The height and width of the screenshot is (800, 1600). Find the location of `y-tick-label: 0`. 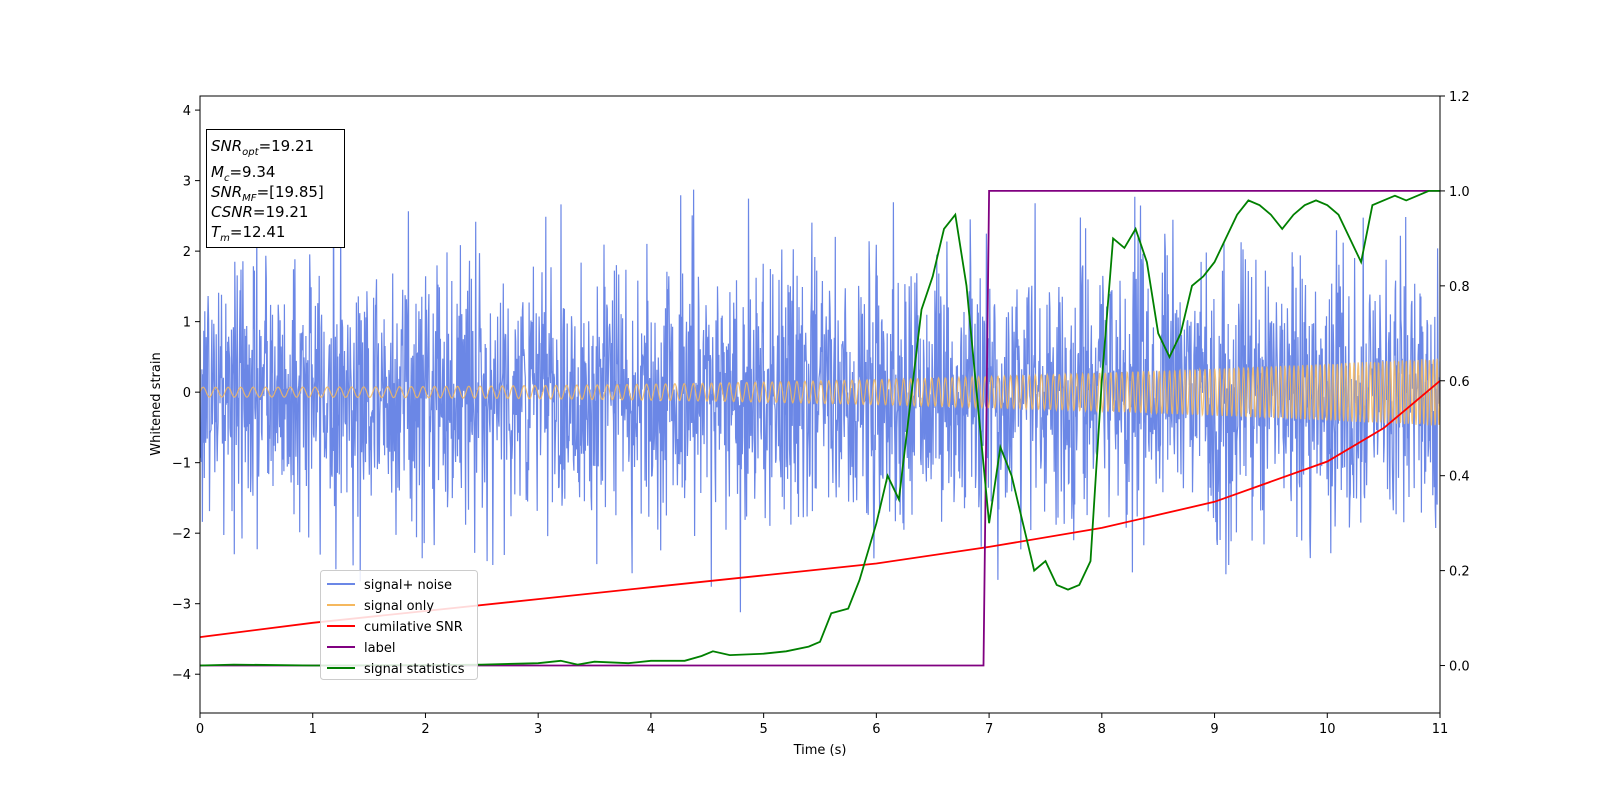

y-tick-label: 0 is located at coordinates (187, 393).